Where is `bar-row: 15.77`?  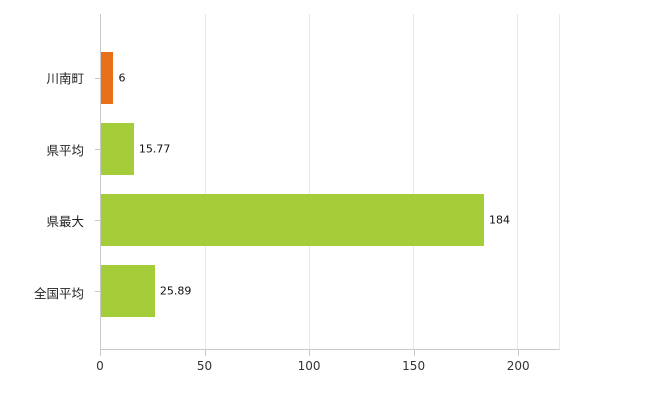 bar-row: 15.77 is located at coordinates (327, 148).